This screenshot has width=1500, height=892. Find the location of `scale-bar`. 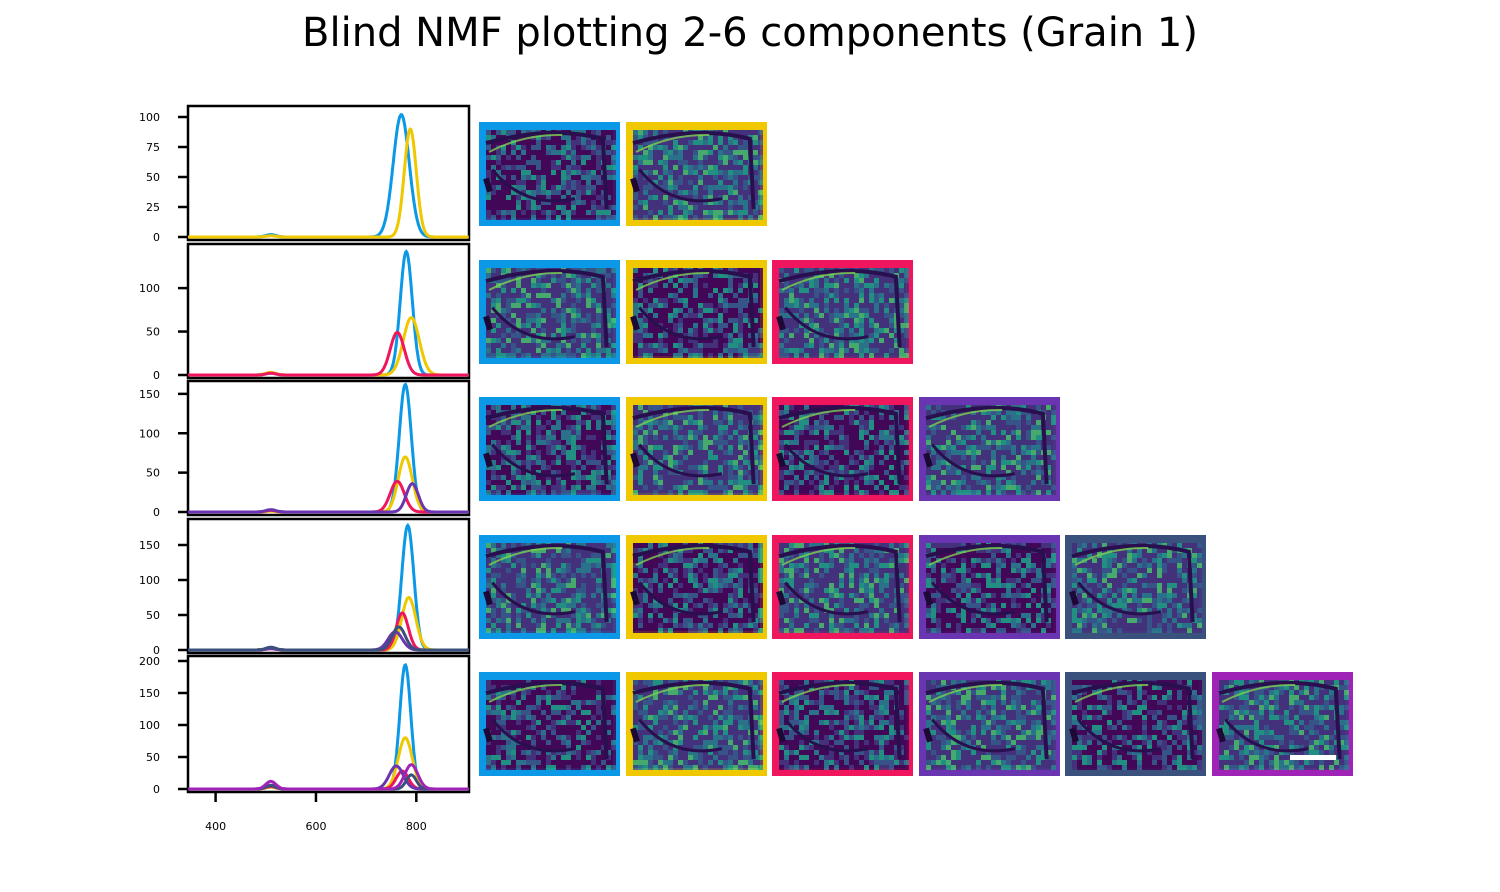

scale-bar is located at coordinates (1313, 757).